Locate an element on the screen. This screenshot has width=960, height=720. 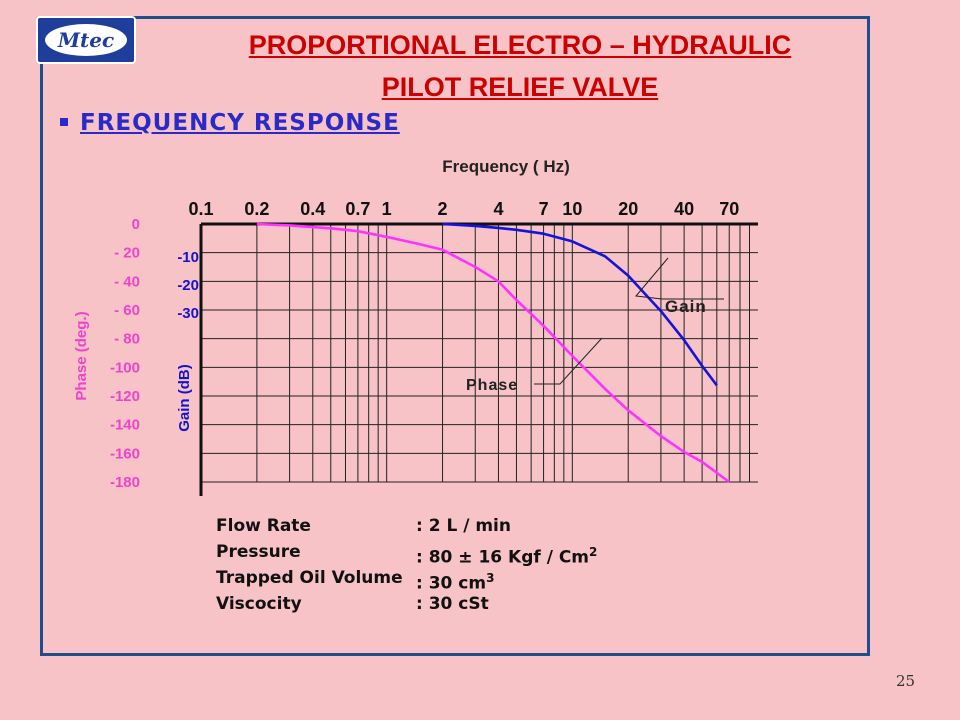
x-axis-title: Frequency ( Hz) is located at coordinates (506, 166).